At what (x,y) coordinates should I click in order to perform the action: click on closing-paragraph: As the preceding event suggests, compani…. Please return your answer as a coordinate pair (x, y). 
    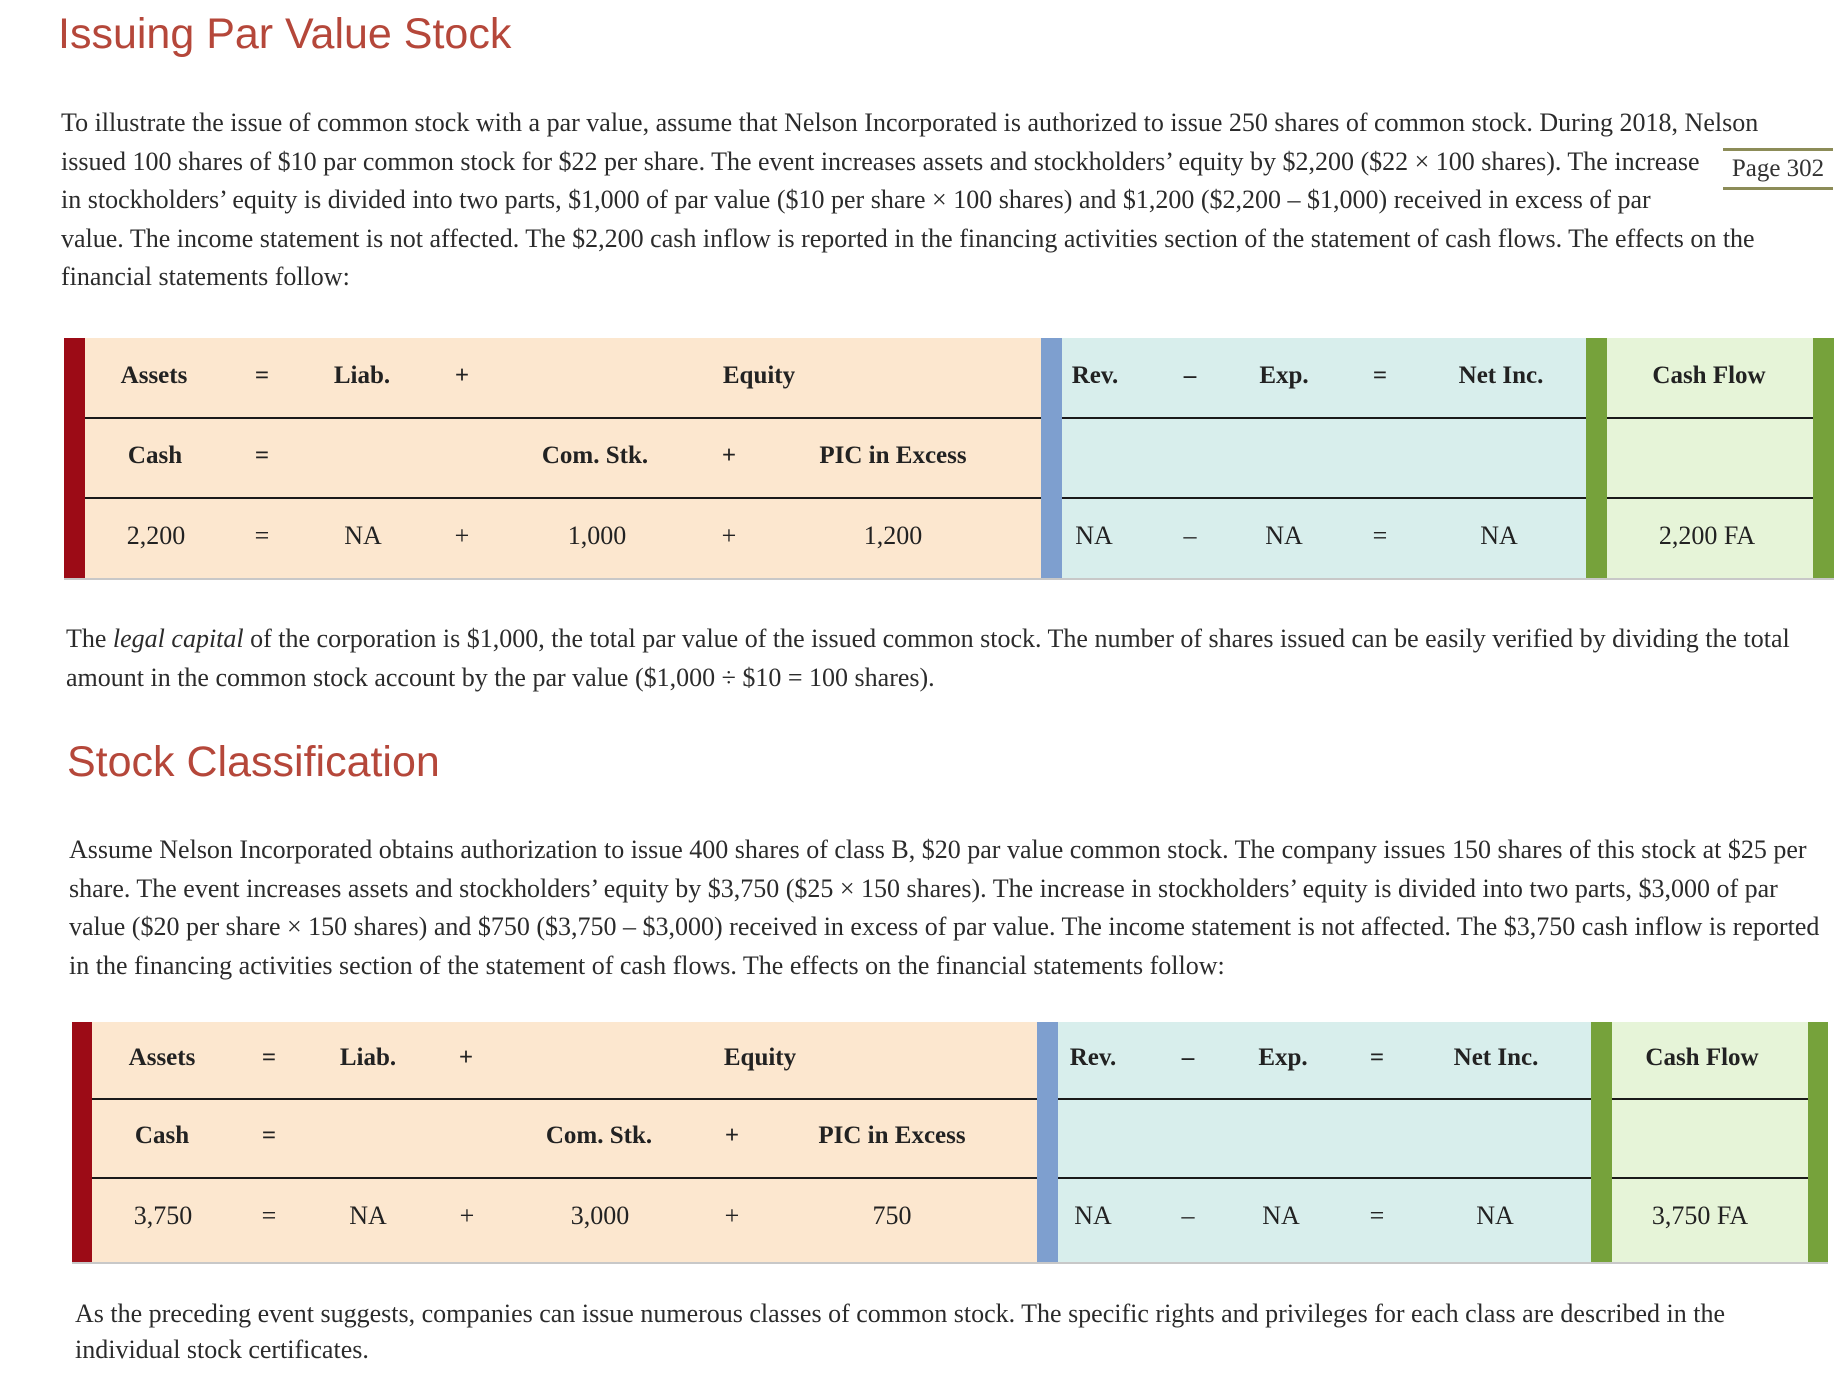
    Looking at the image, I should click on (945, 1332).